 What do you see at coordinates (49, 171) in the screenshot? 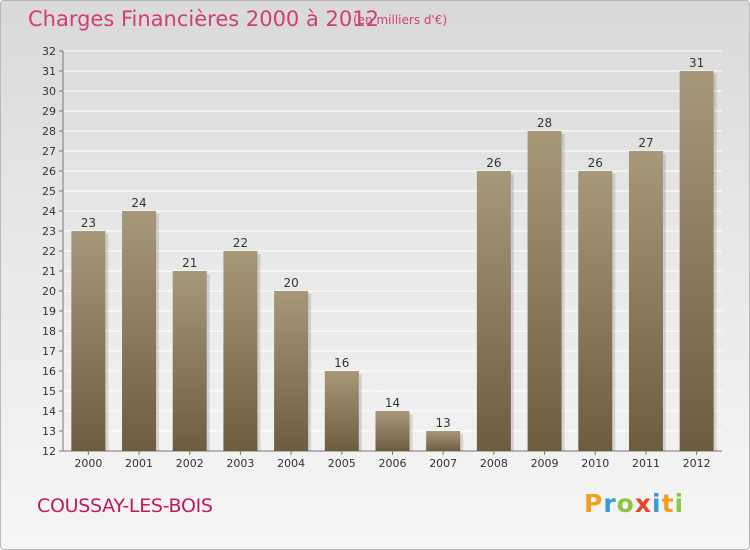
I see `y-tick-label: 26` at bounding box center [49, 171].